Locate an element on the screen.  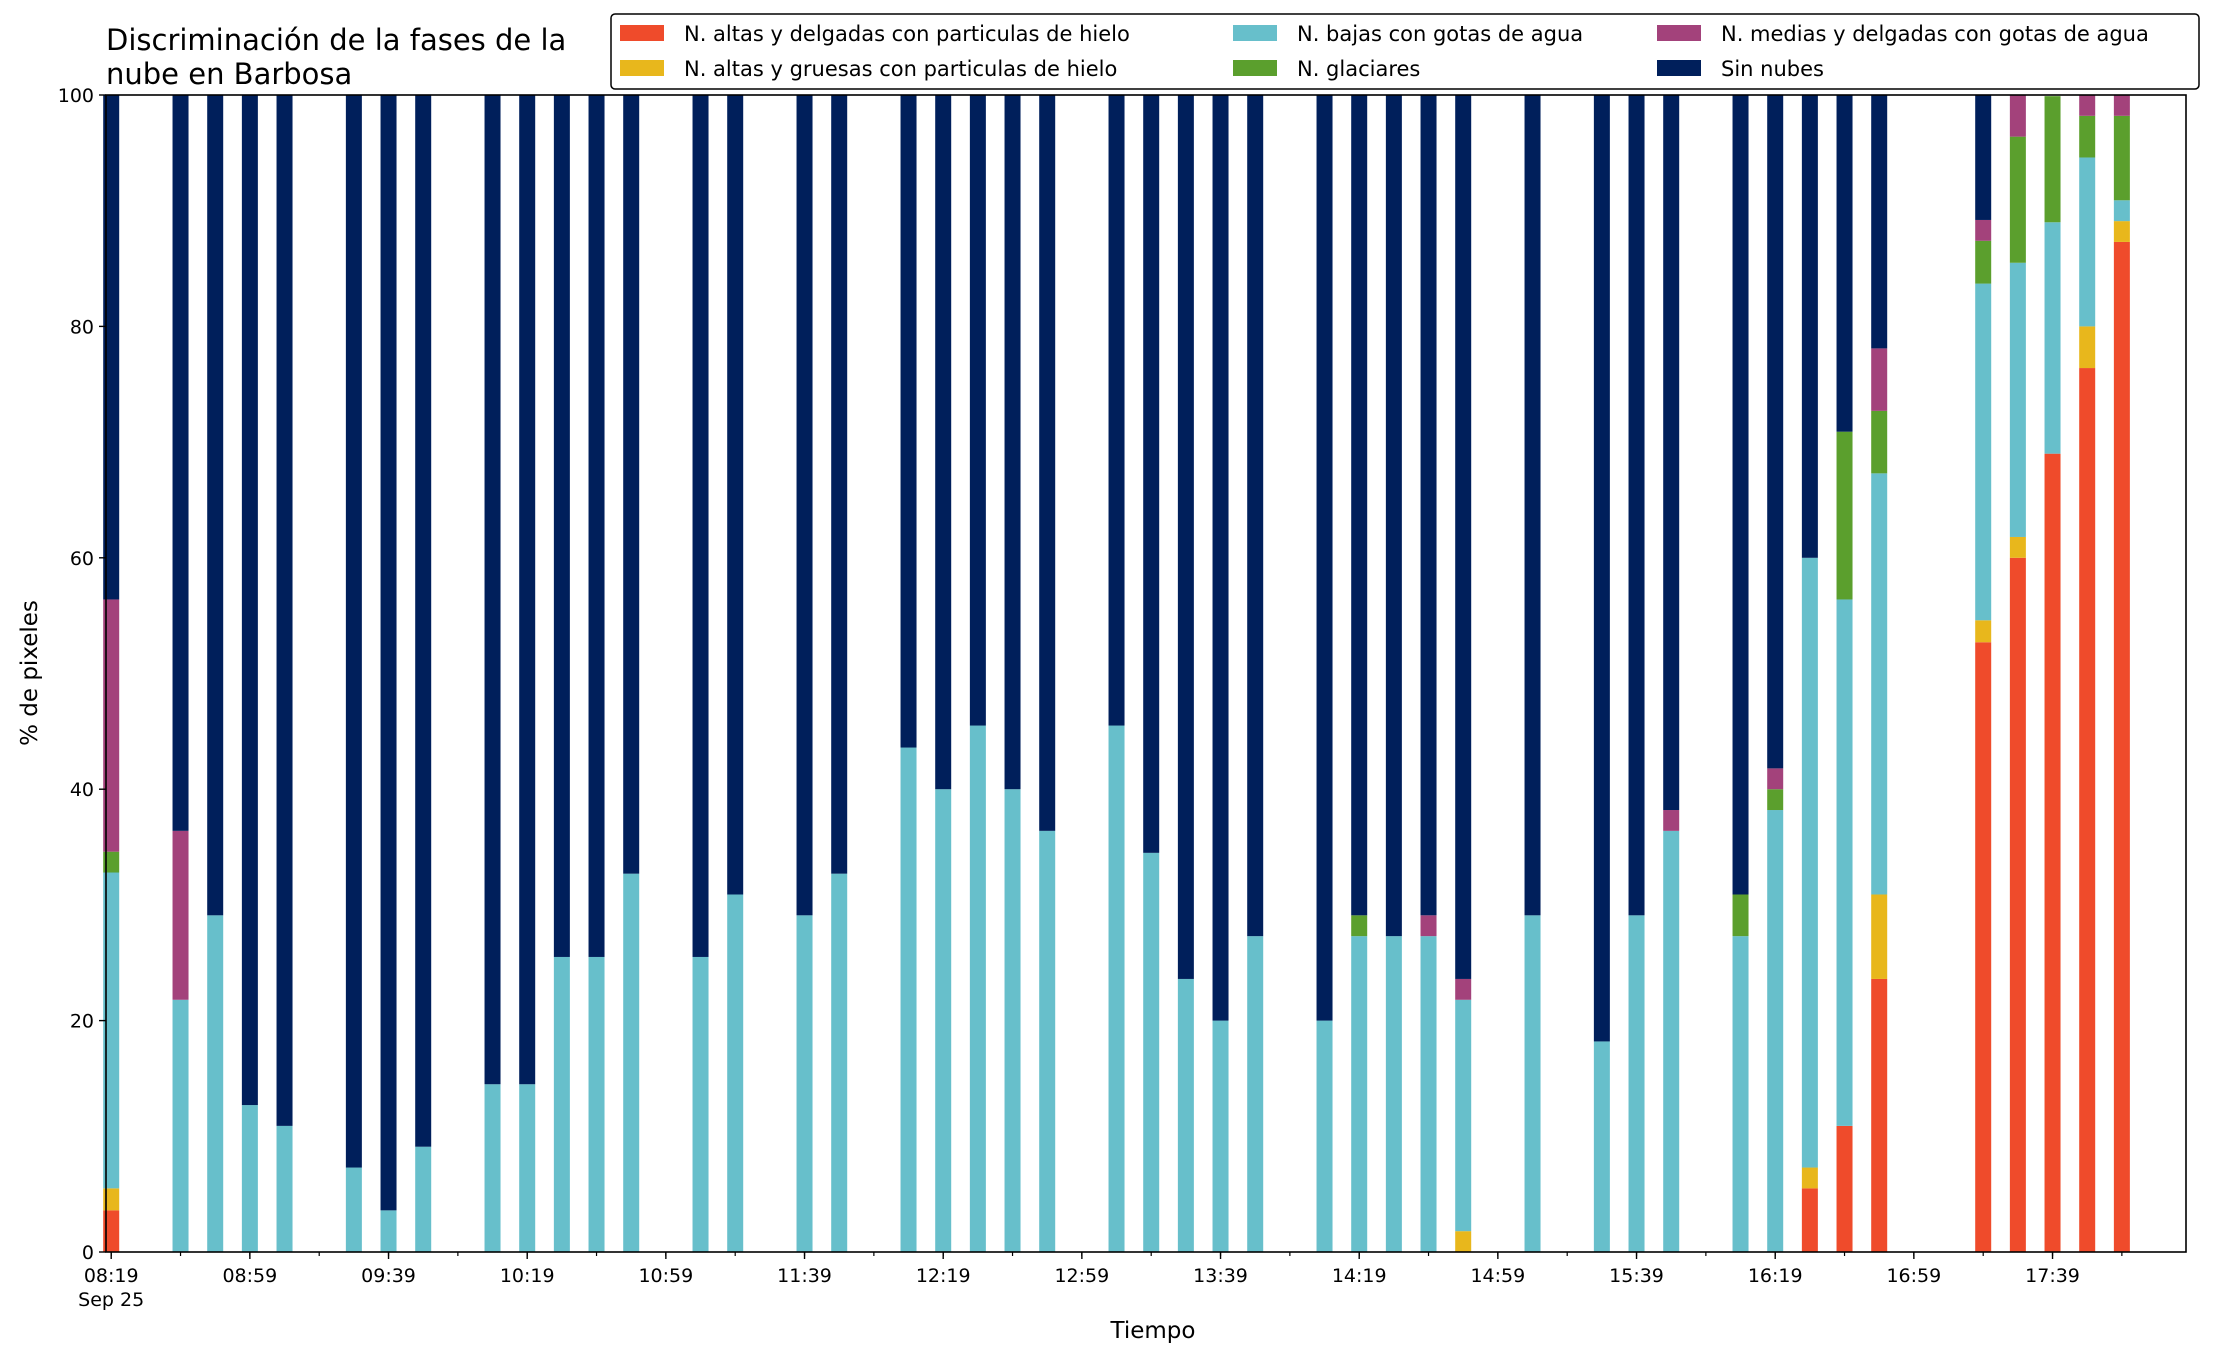
bar-segment-s2-t17 is located at coordinates (700, 1104).